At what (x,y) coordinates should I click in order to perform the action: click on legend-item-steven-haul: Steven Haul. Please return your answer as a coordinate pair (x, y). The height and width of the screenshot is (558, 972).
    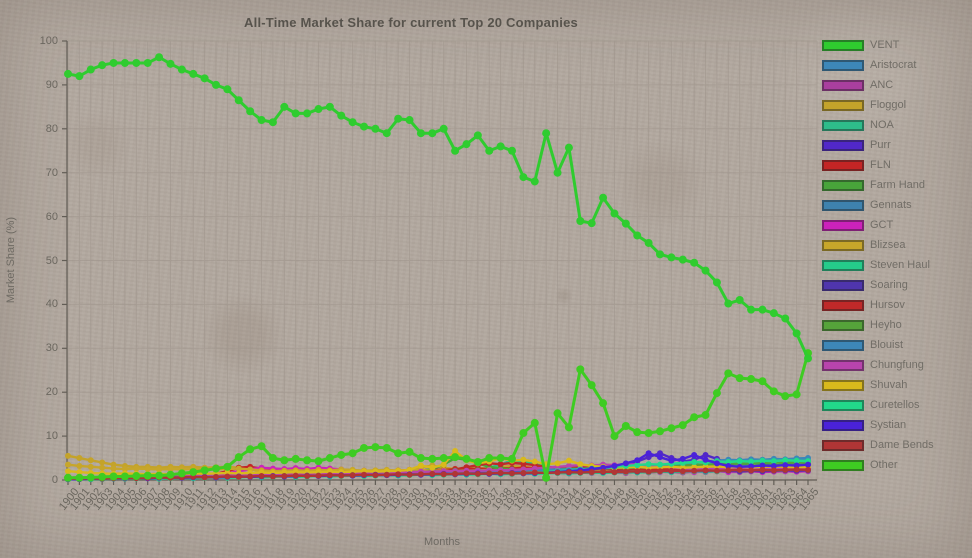
    Looking at the image, I should click on (878, 265).